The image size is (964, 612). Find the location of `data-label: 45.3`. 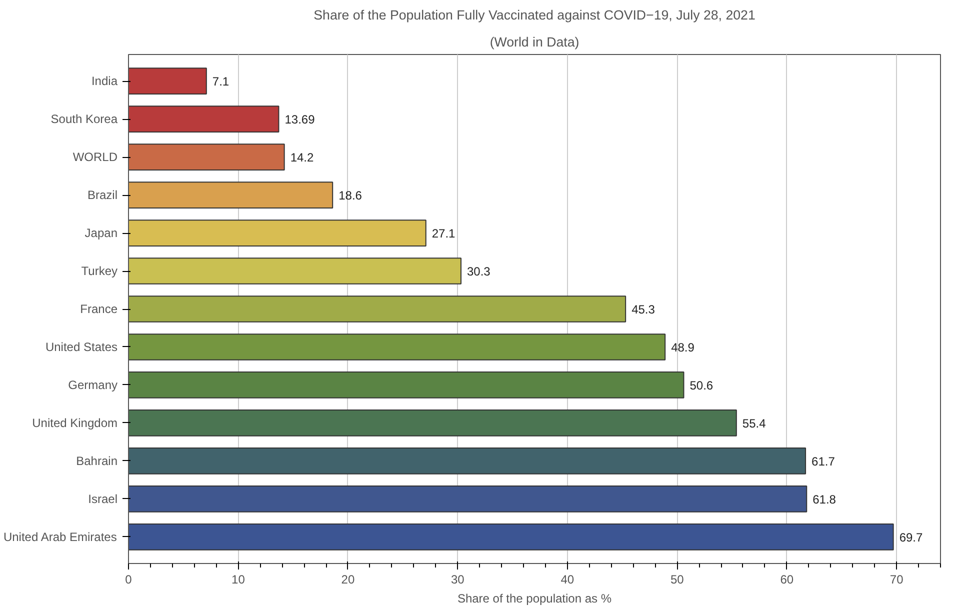

data-label: 45.3 is located at coordinates (644, 309).